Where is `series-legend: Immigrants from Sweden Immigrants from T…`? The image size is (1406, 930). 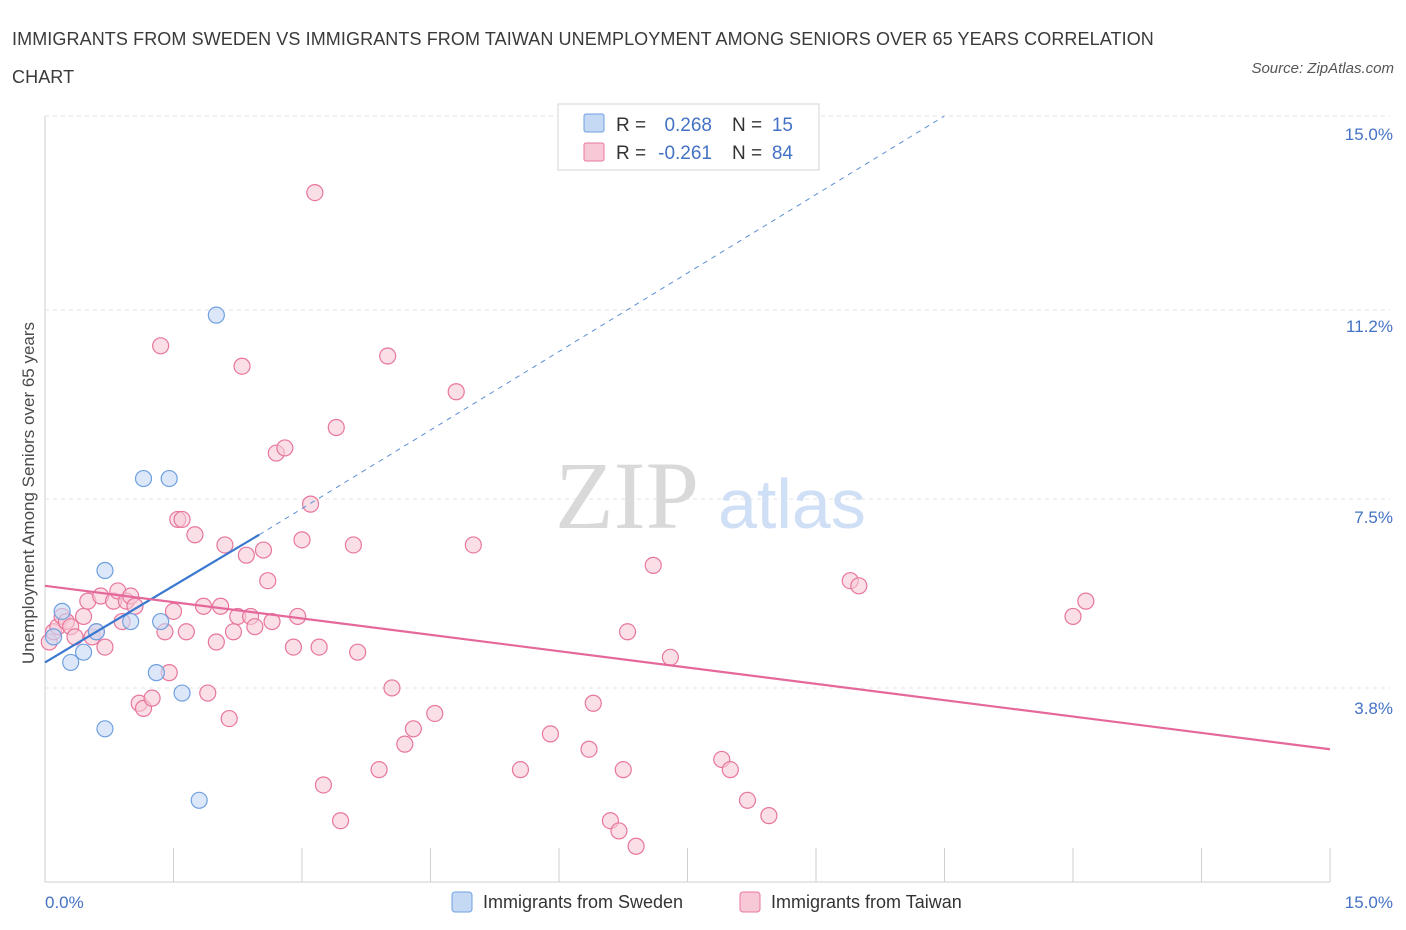 series-legend: Immigrants from Sweden Immigrants from T… is located at coordinates (706, 902).